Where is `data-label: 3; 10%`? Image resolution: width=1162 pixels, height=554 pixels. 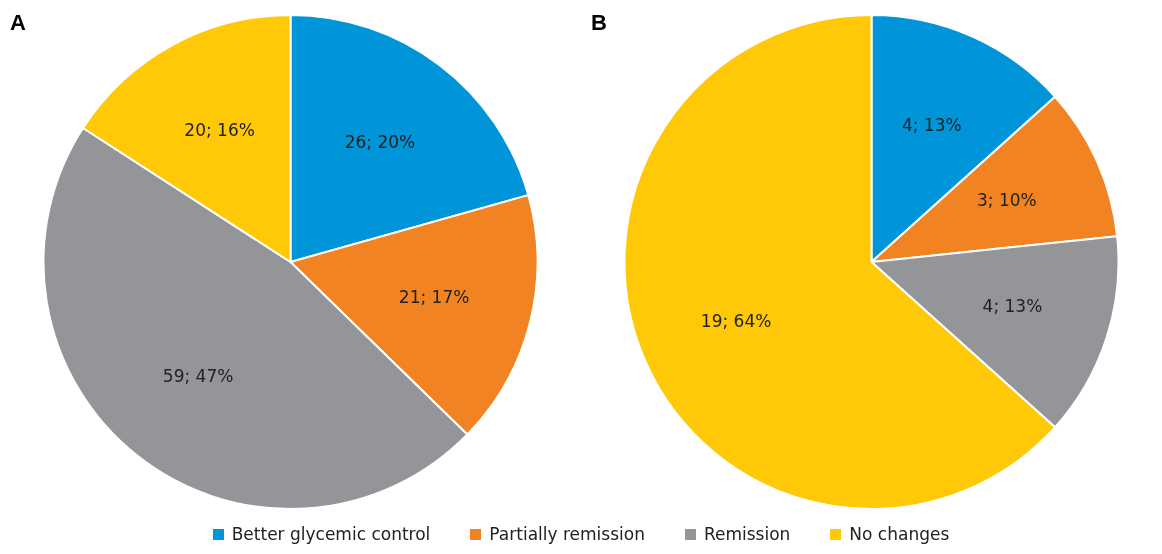 data-label: 3; 10% is located at coordinates (1007, 200).